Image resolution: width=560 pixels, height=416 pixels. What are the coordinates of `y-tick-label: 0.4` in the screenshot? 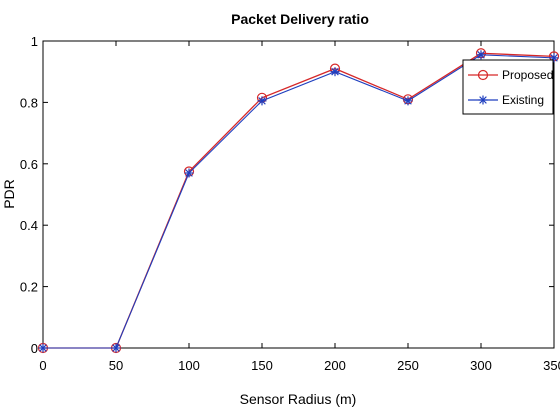 It's located at (29, 225).